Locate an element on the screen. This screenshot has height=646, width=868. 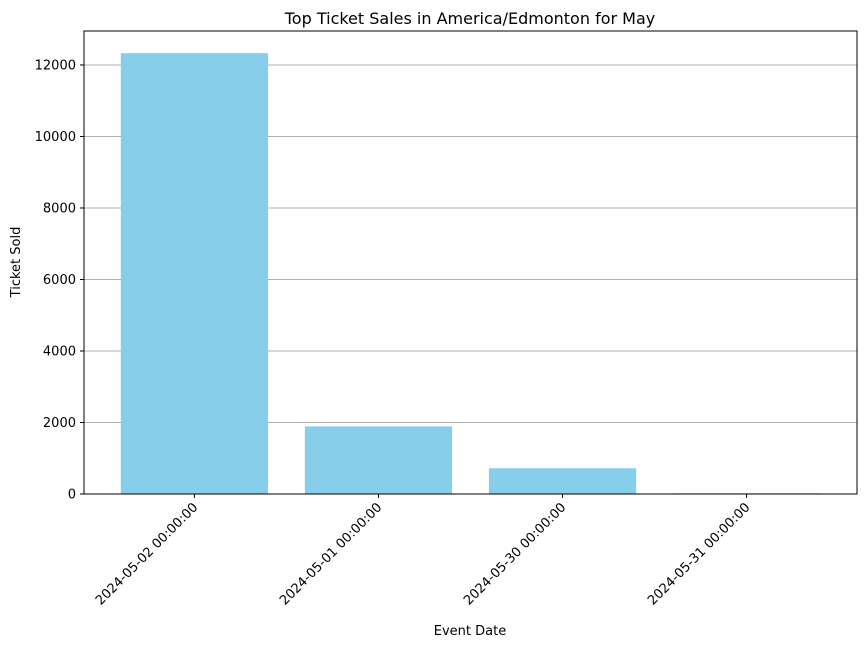
y-tick-label: 4000 is located at coordinates (59, 351).